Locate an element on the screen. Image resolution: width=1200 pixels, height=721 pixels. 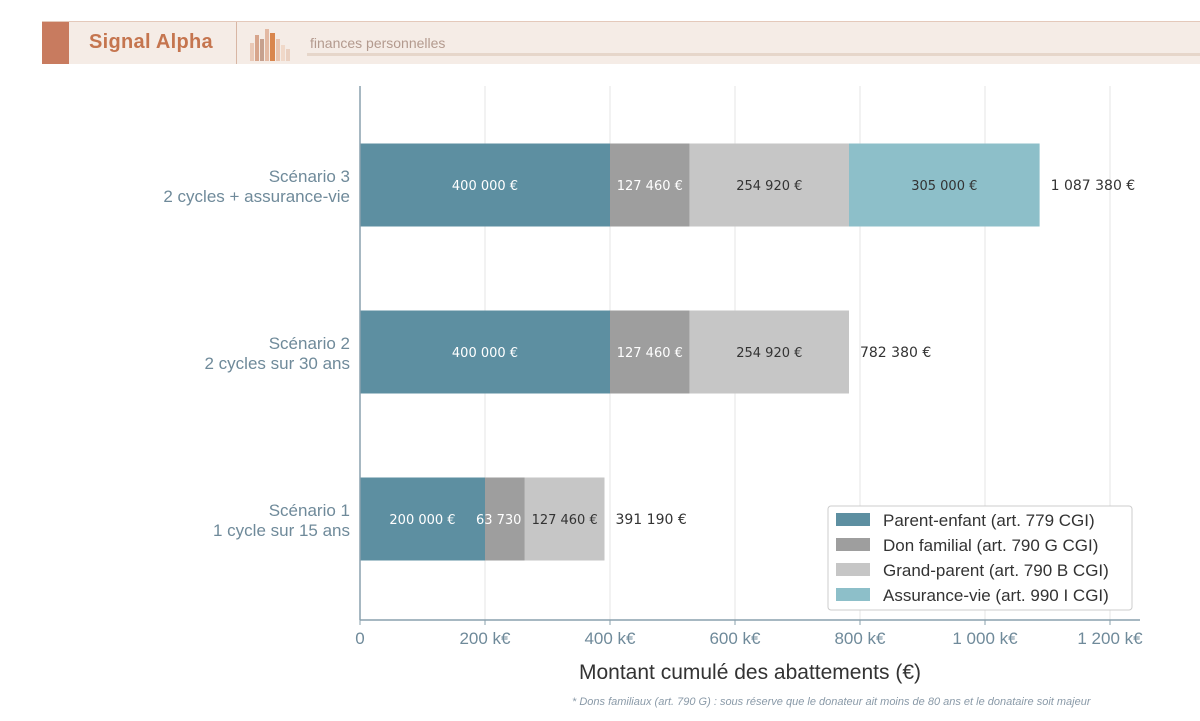
legend-box is located at coordinates (980, 558).